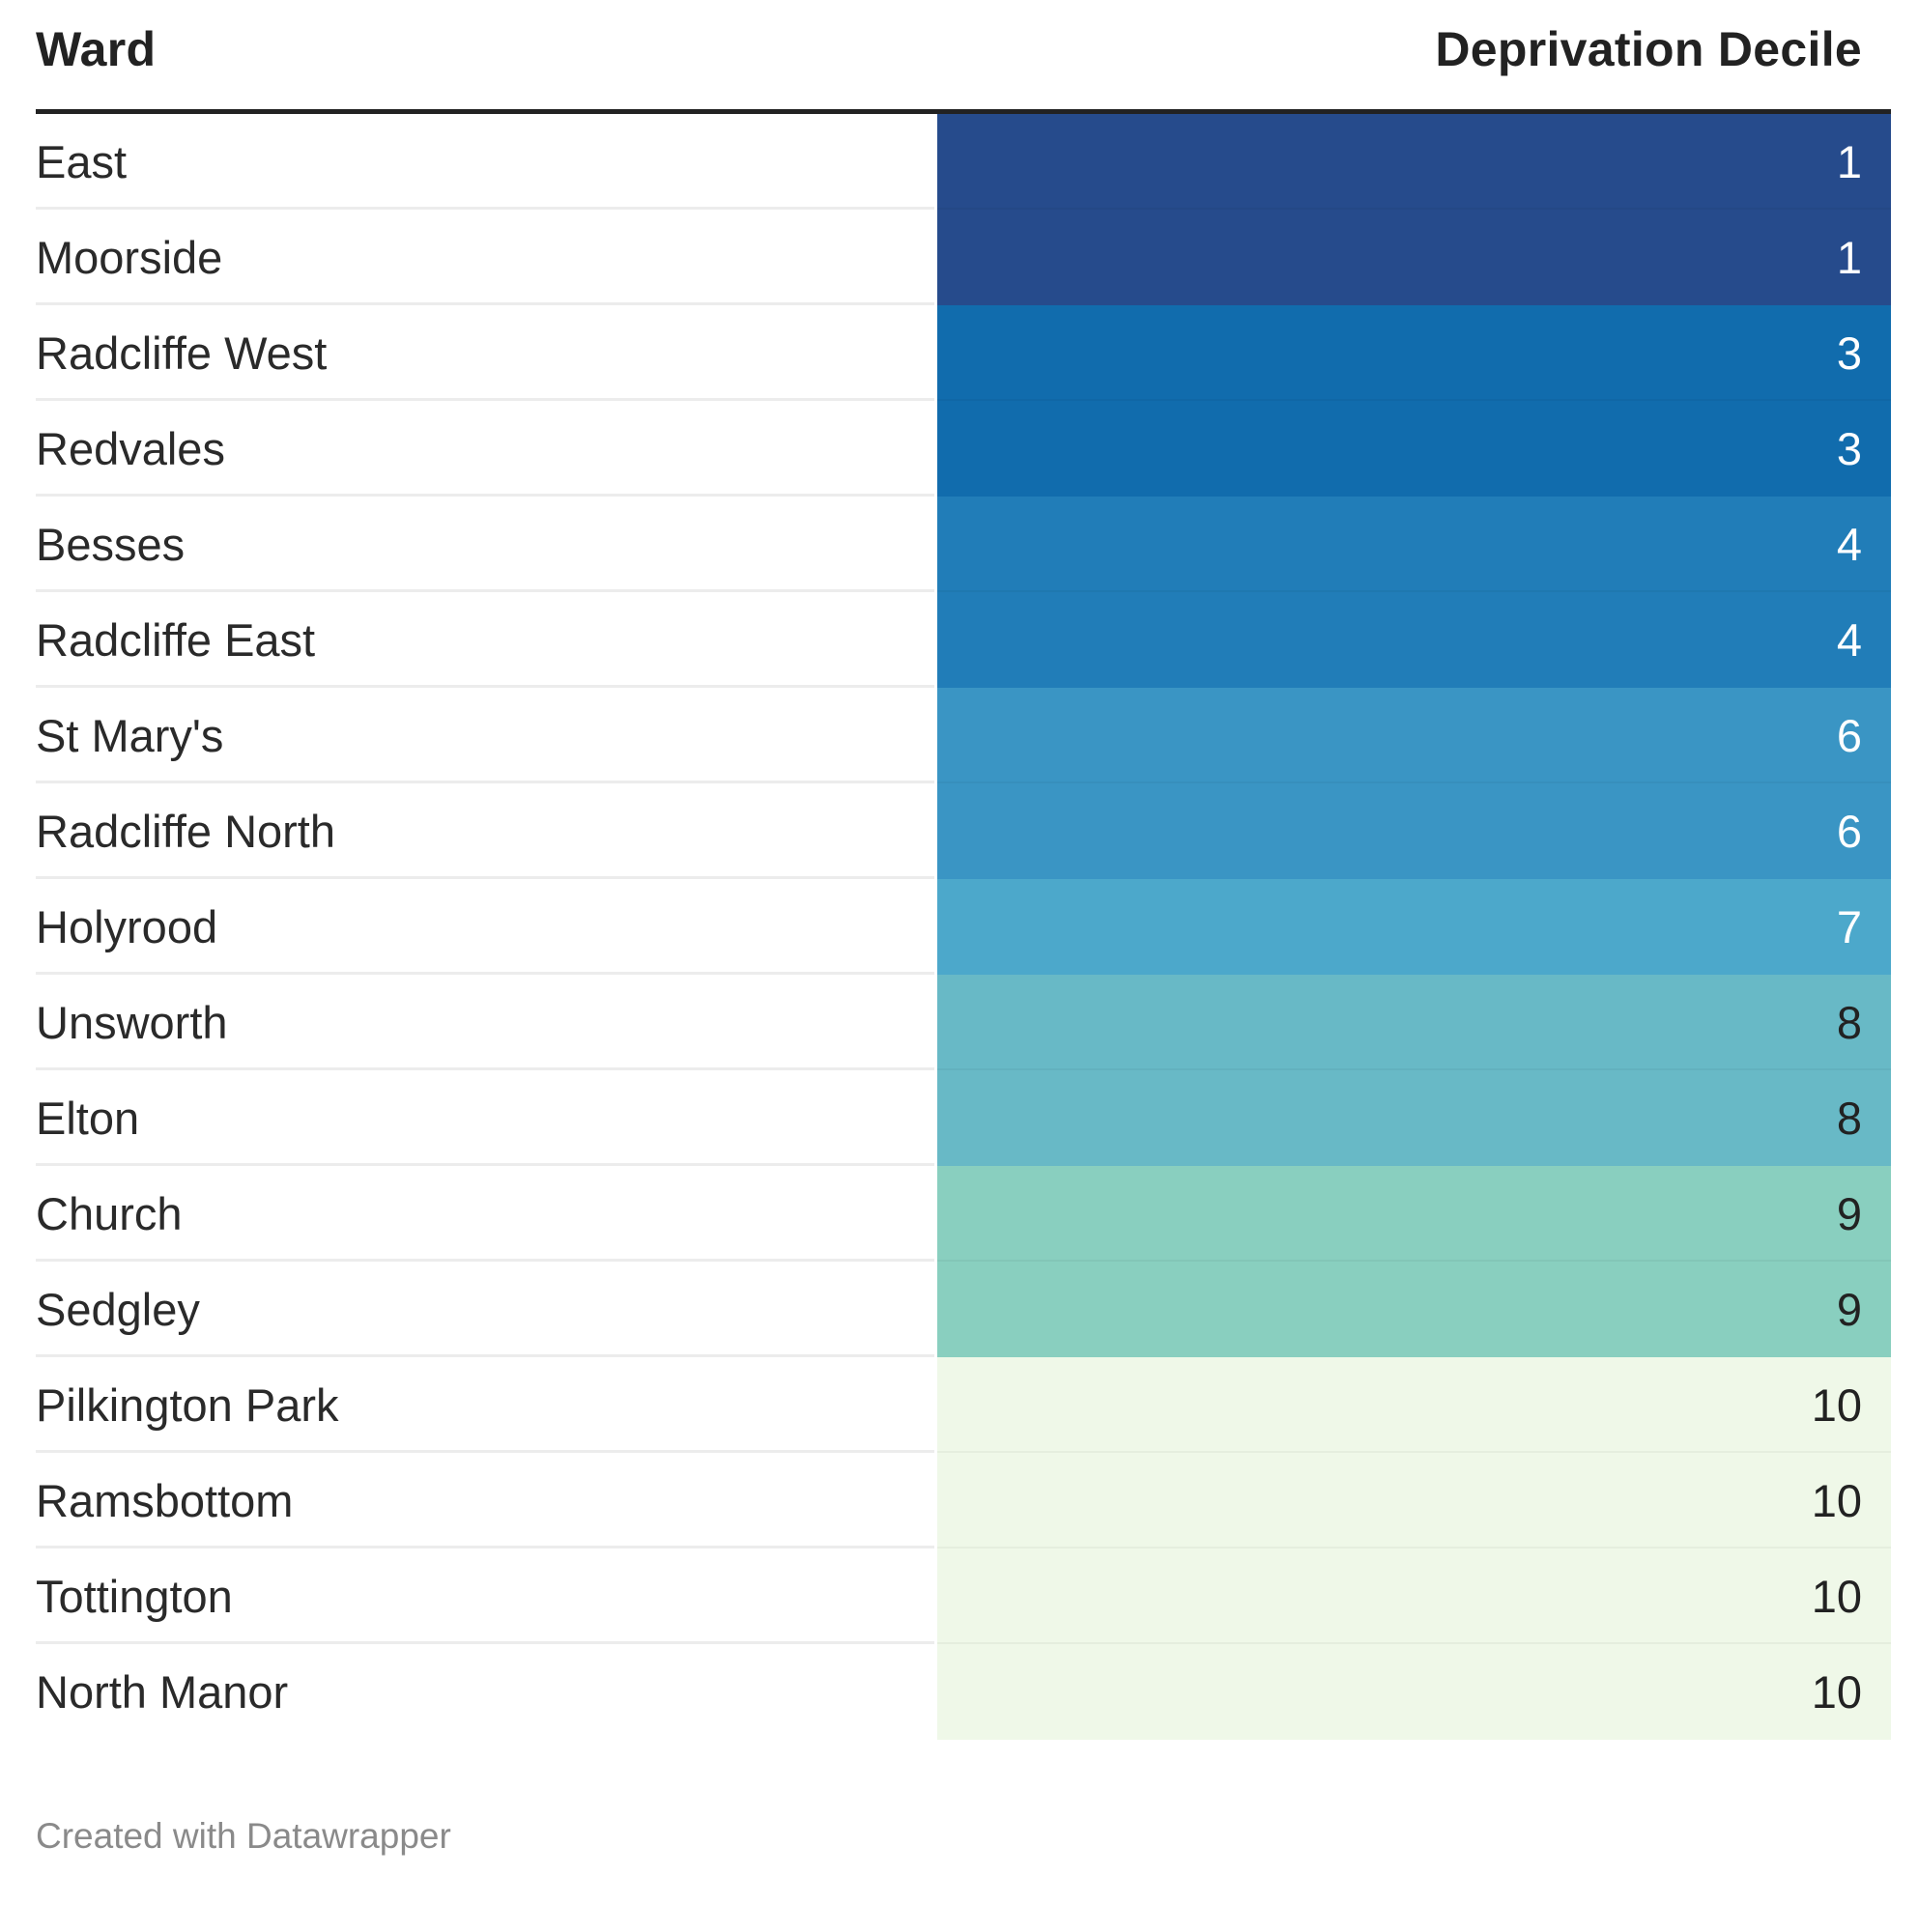 The height and width of the screenshot is (1932, 1918). Describe the element at coordinates (134, 1596) in the screenshot. I see `ward-name-cell: Tottington` at that location.